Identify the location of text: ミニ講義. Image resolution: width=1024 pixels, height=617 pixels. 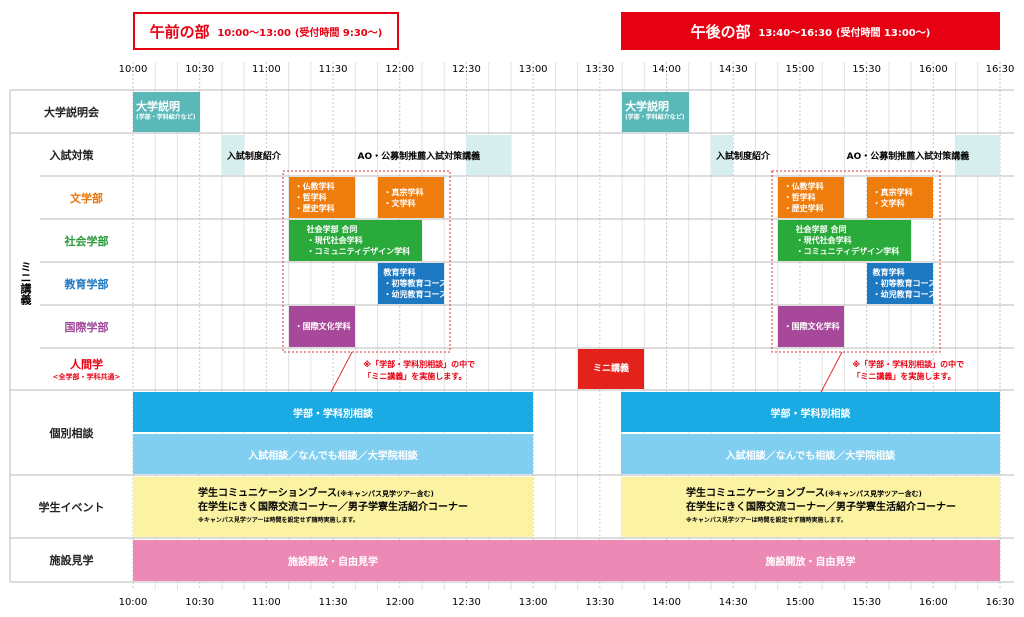
(610, 368).